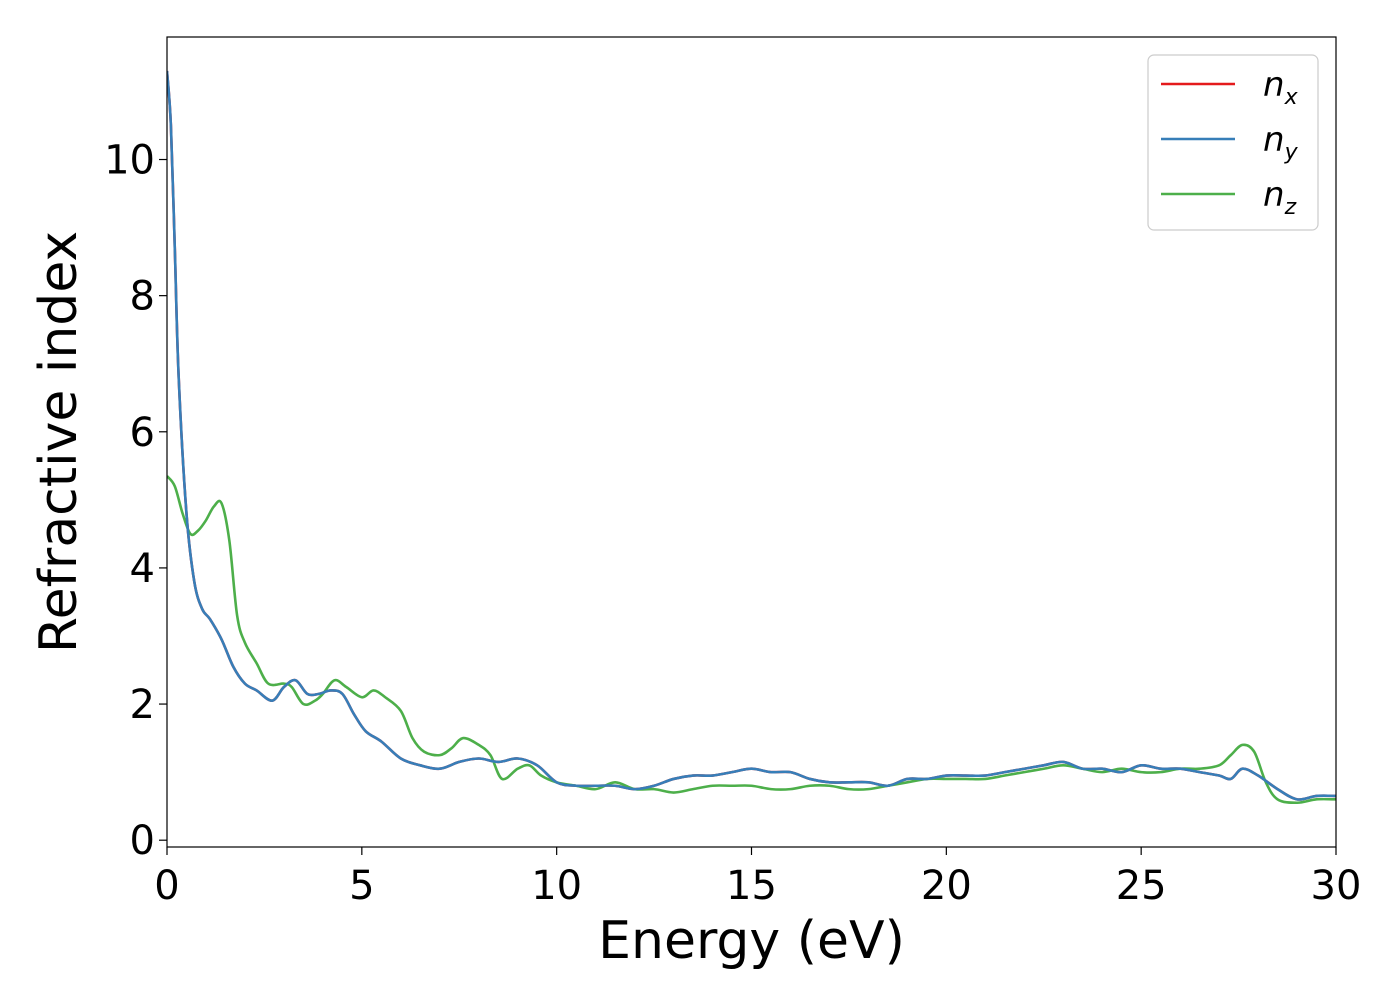 This screenshot has width=1400, height=1000. What do you see at coordinates (142, 569) in the screenshot?
I see `y-tick-label: 4` at bounding box center [142, 569].